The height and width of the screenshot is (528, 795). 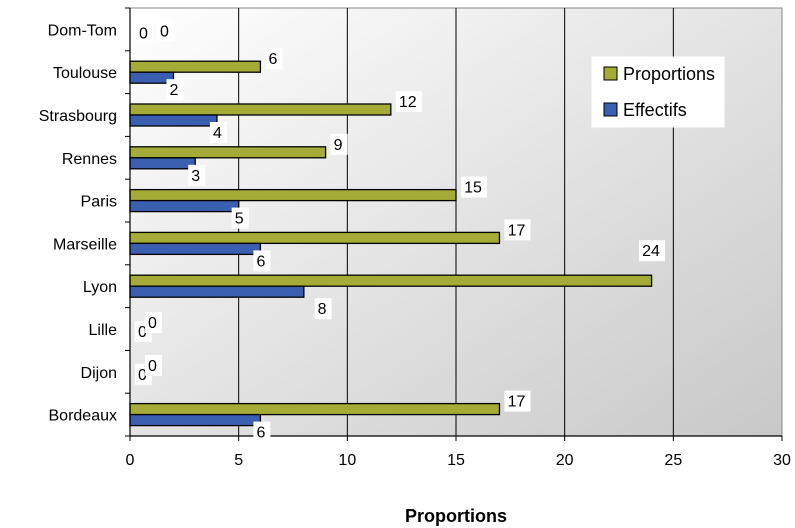 What do you see at coordinates (99, 373) in the screenshot?
I see `category-label: Dijon` at bounding box center [99, 373].